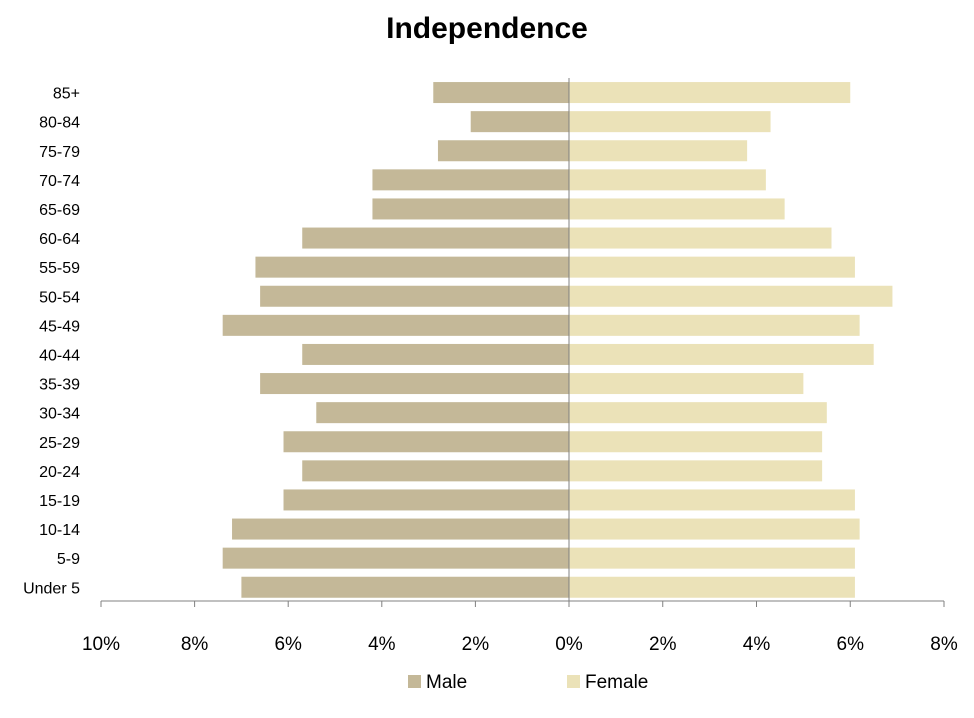  Describe the element at coordinates (51, 588) in the screenshot. I see `category-label-17: Under 5` at that location.